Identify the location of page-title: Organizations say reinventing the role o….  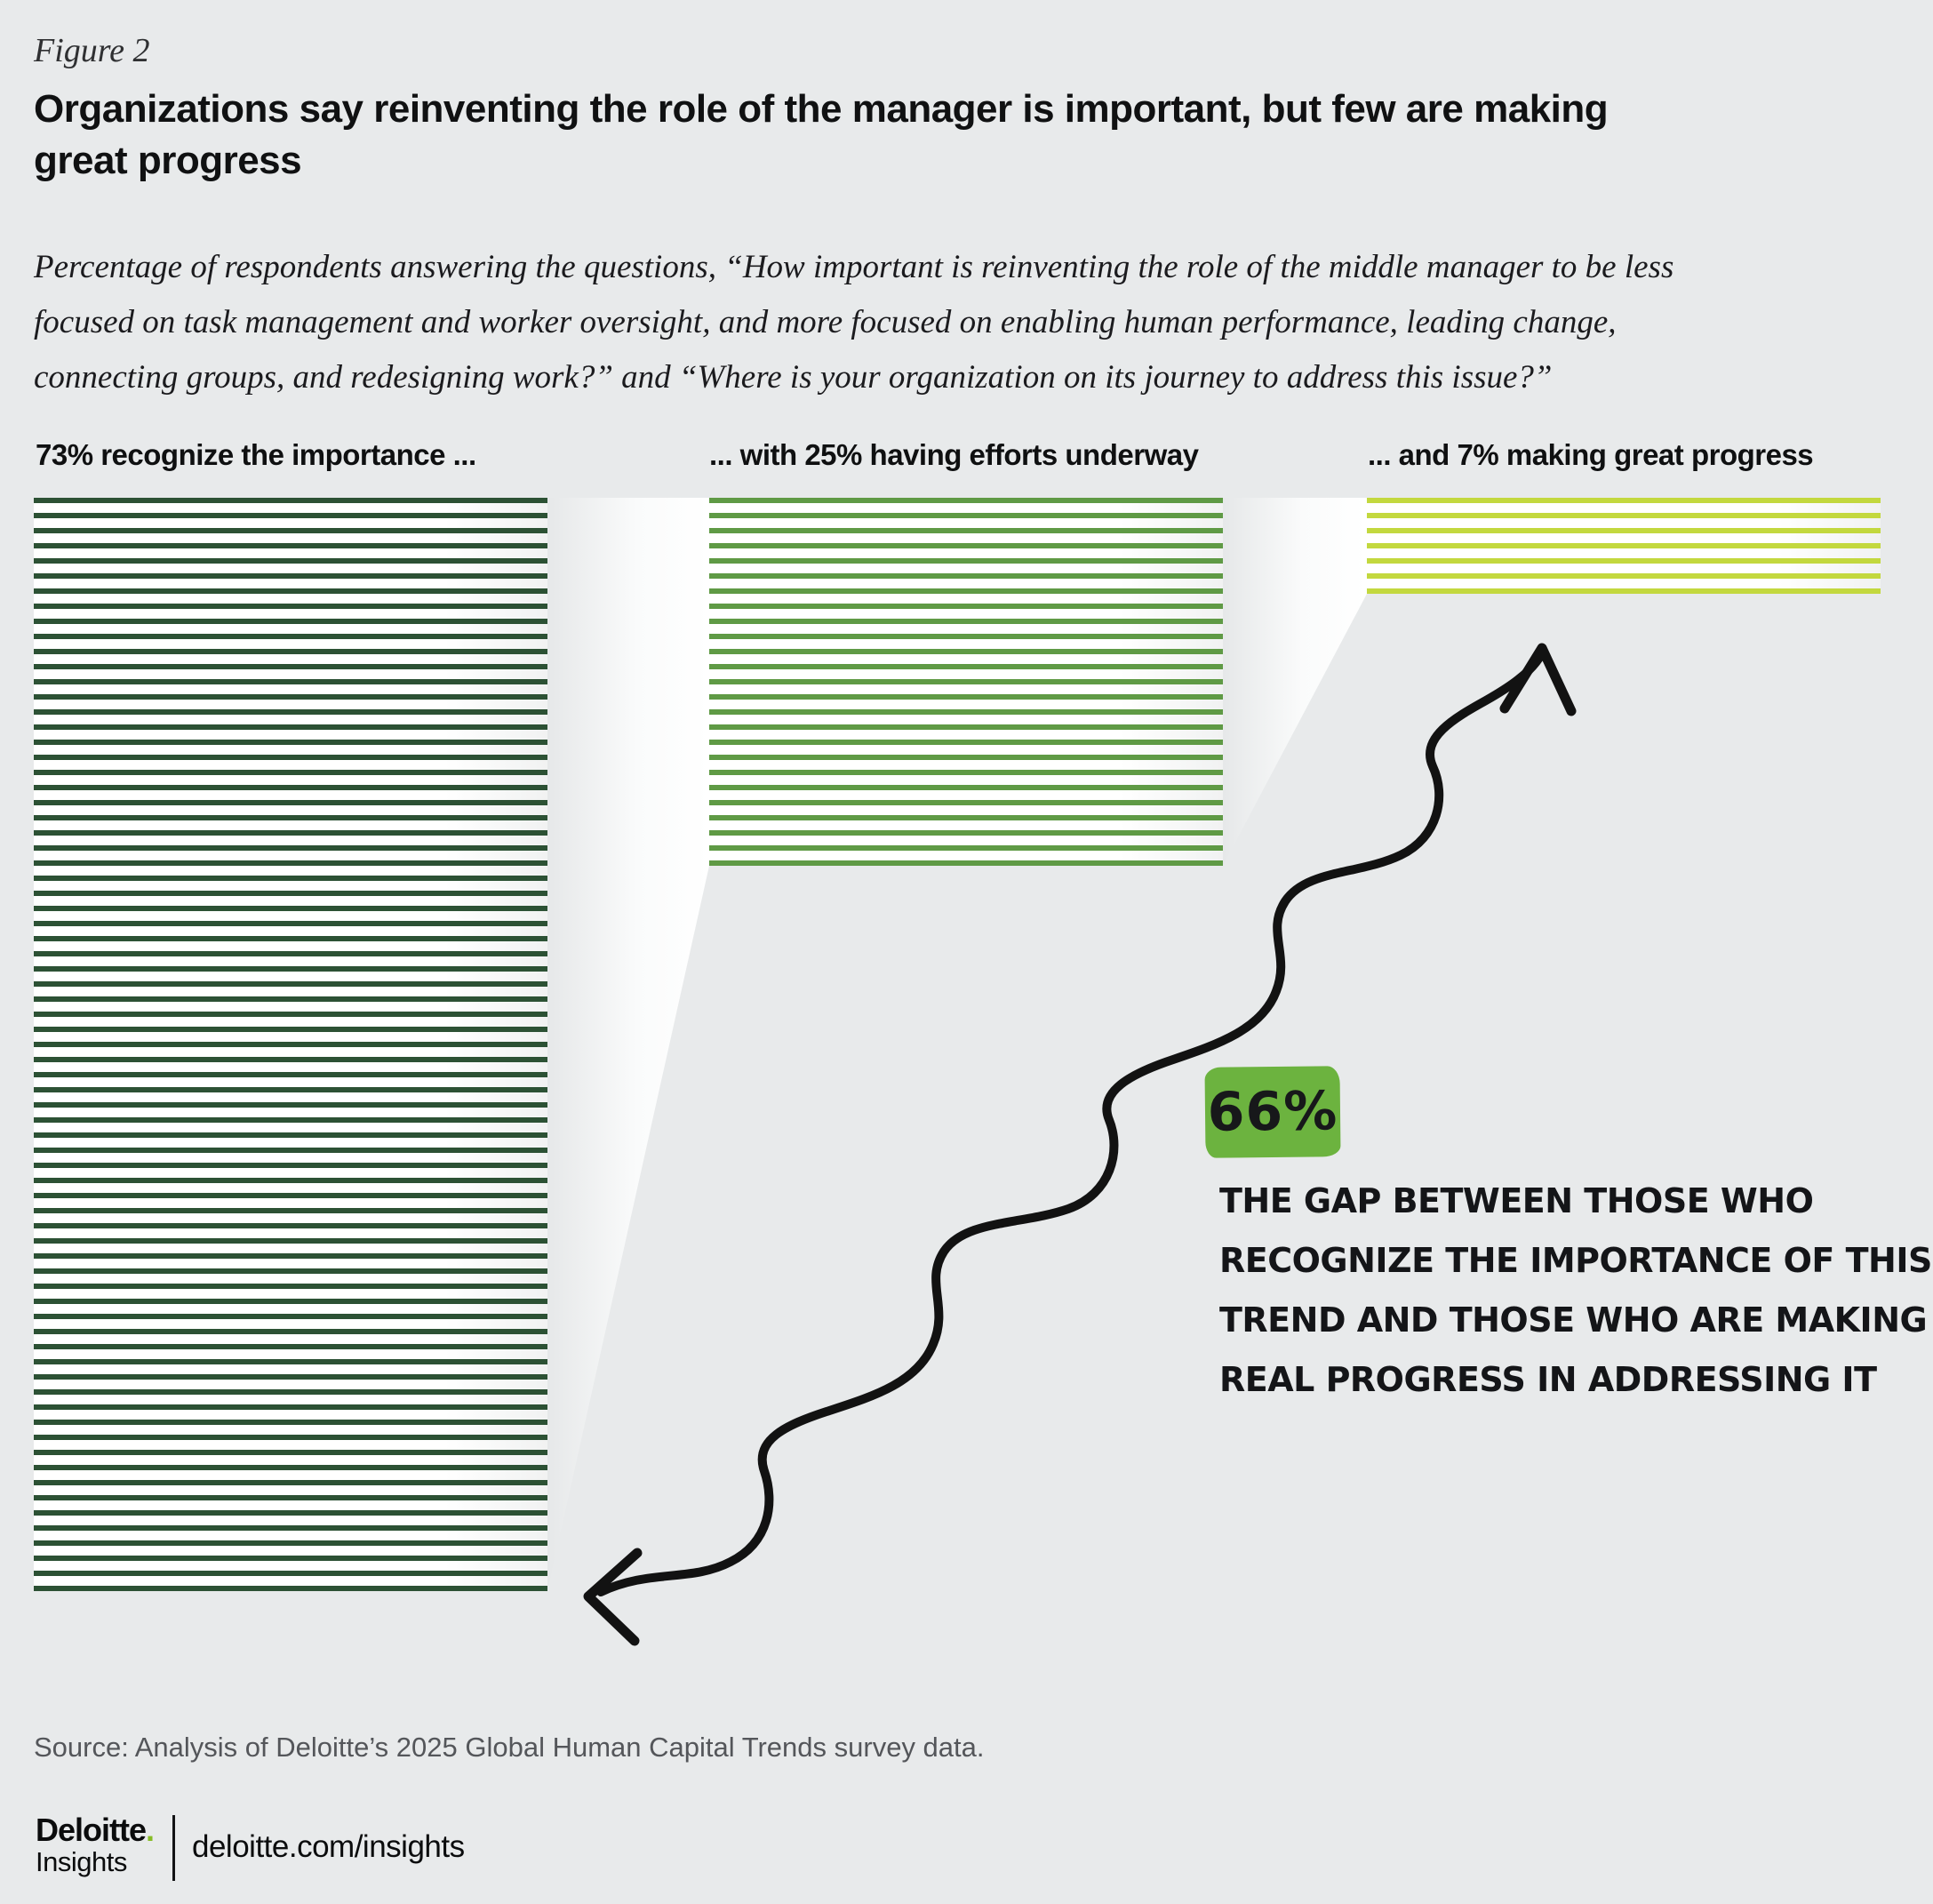
(821, 135).